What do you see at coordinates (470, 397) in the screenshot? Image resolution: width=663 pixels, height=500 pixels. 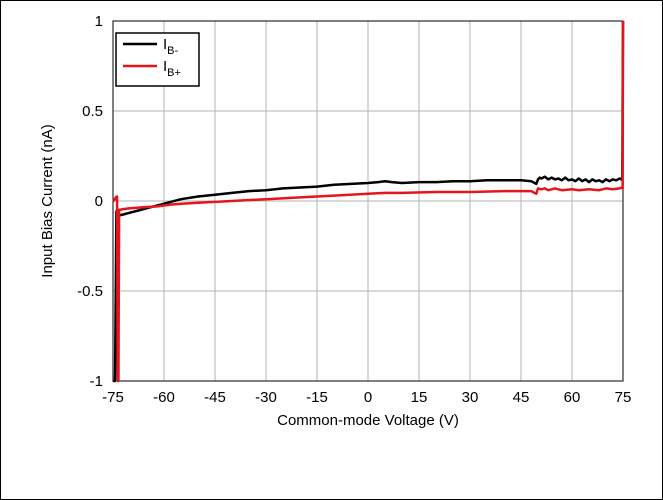 I see `x-tick-label: 30` at bounding box center [470, 397].